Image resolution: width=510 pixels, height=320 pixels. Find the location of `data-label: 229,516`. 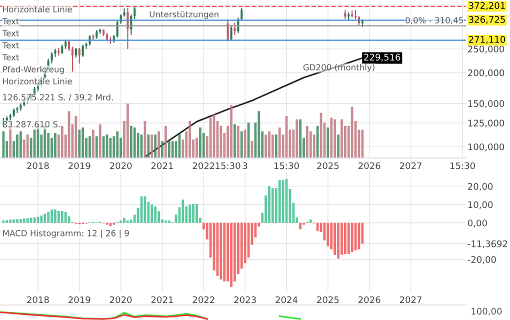

data-label: 229,516 is located at coordinates (382, 58).